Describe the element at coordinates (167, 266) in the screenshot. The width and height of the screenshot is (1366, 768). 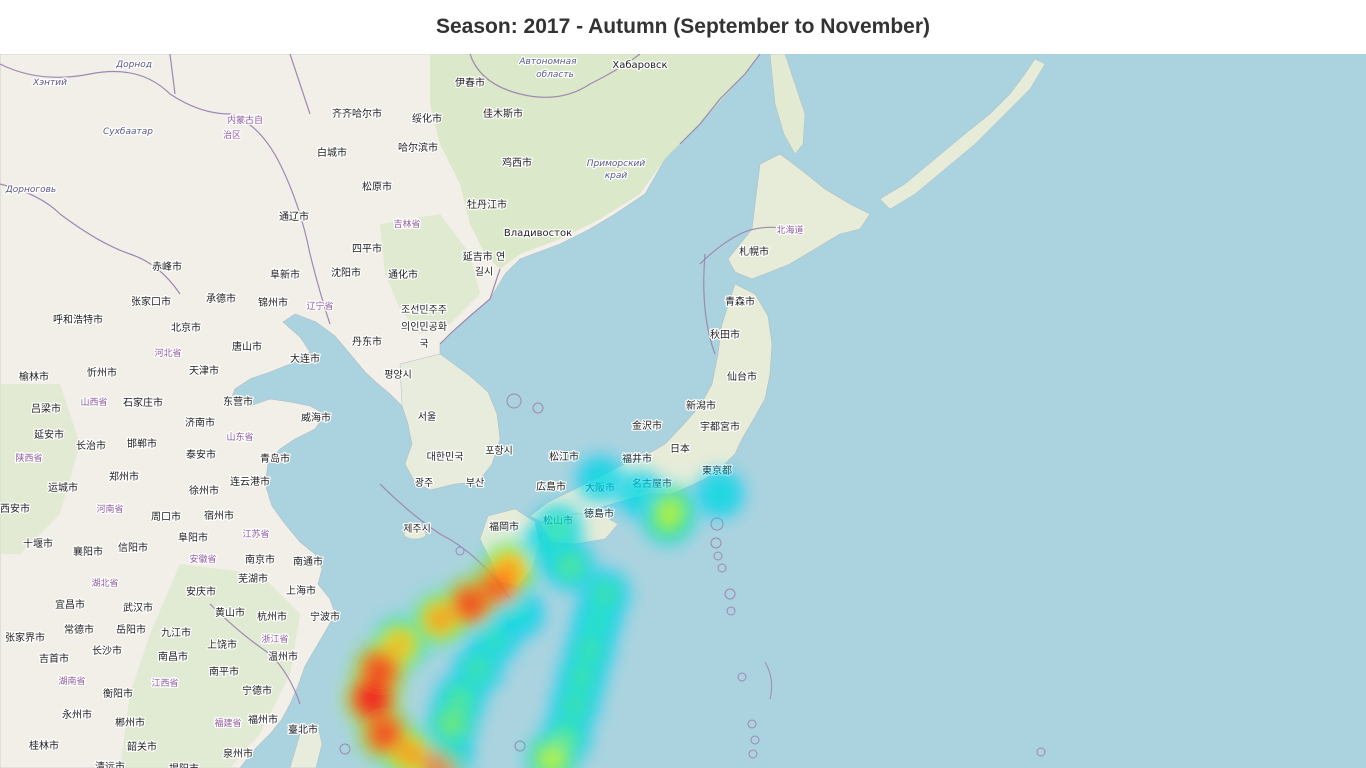
I see `city-label: 赤峰市` at that location.